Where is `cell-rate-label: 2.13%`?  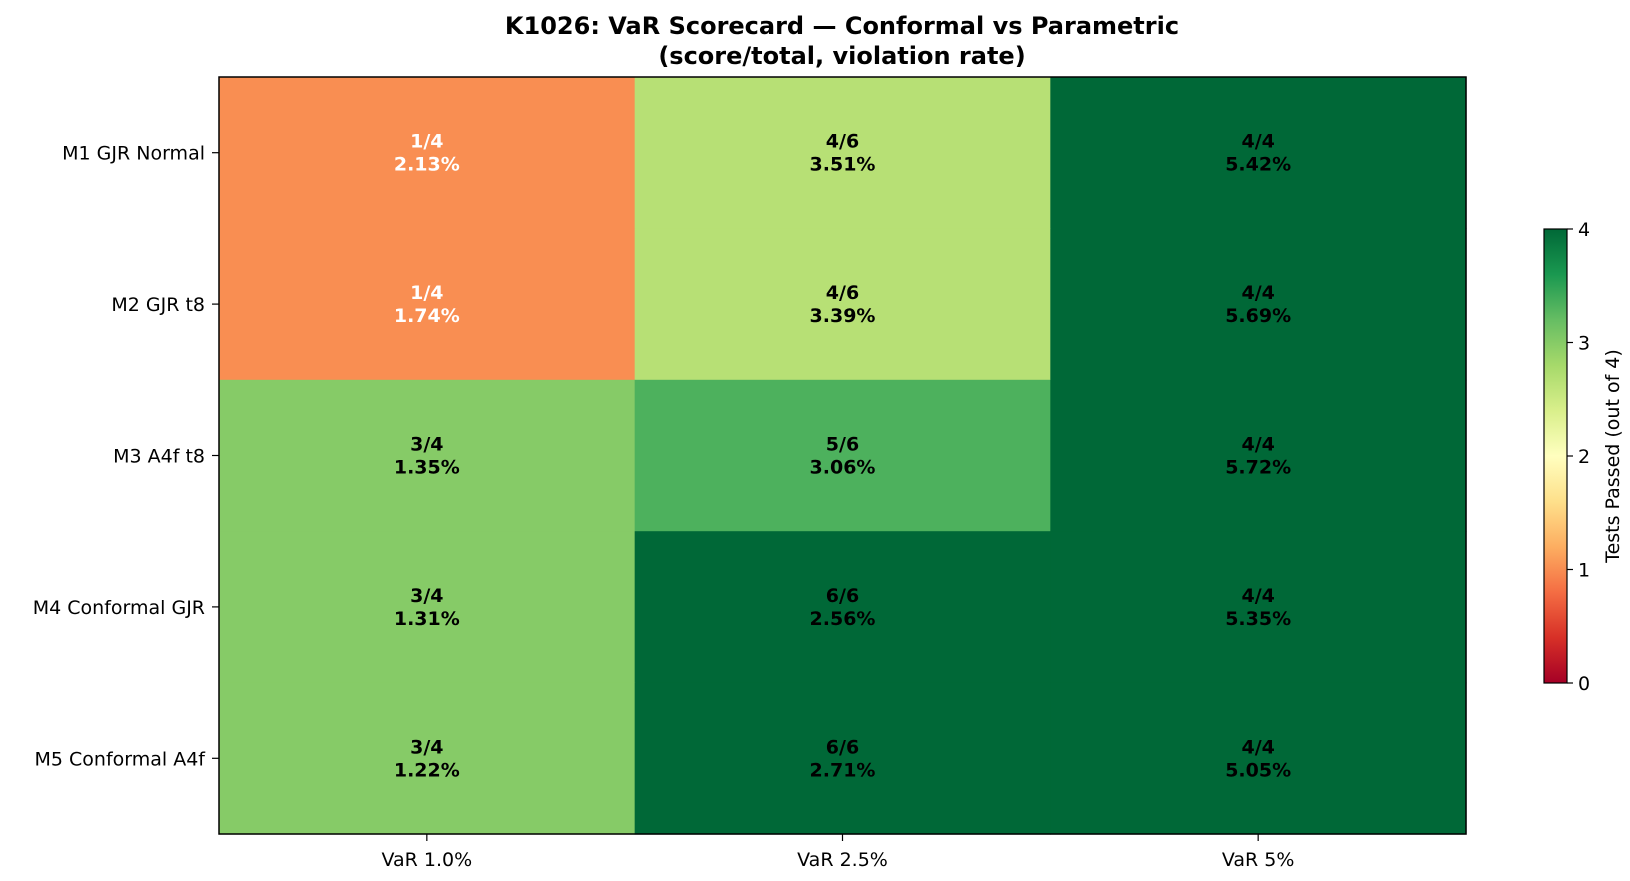
cell-rate-label: 2.13% is located at coordinates (427, 165).